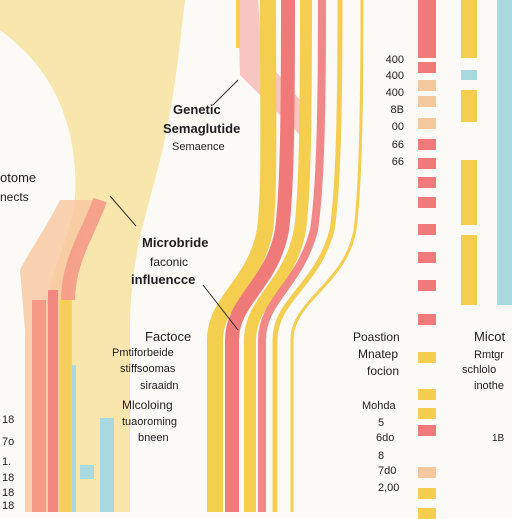  Describe the element at coordinates (378, 354) in the screenshot. I see `position-label-2: Mnatep` at that location.